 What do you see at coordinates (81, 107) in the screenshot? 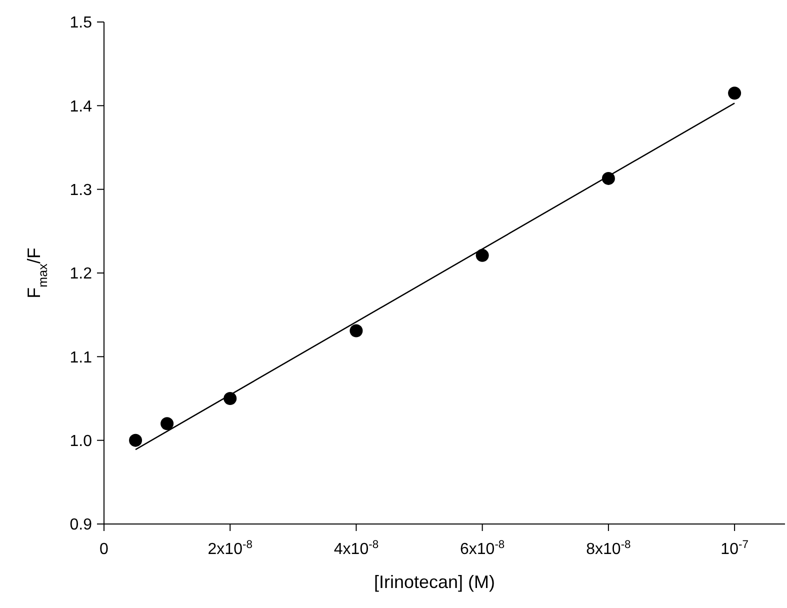
I see `y-tick-label: 1.4` at bounding box center [81, 107].